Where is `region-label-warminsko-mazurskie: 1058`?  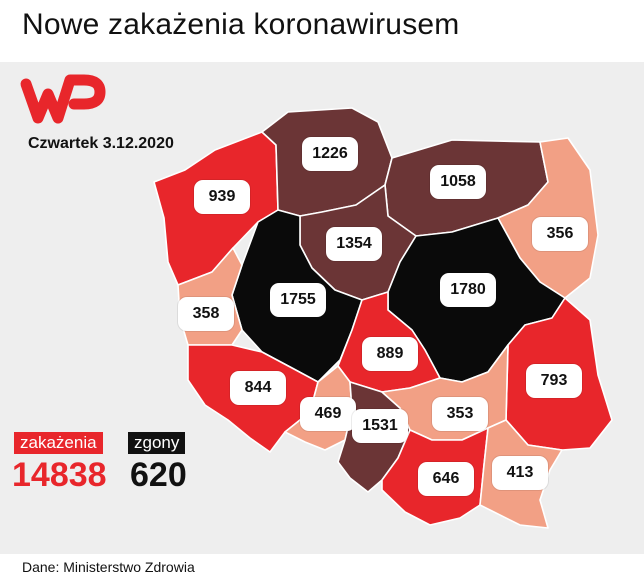
region-label-warminsko-mazurskie: 1058 is located at coordinates (458, 182).